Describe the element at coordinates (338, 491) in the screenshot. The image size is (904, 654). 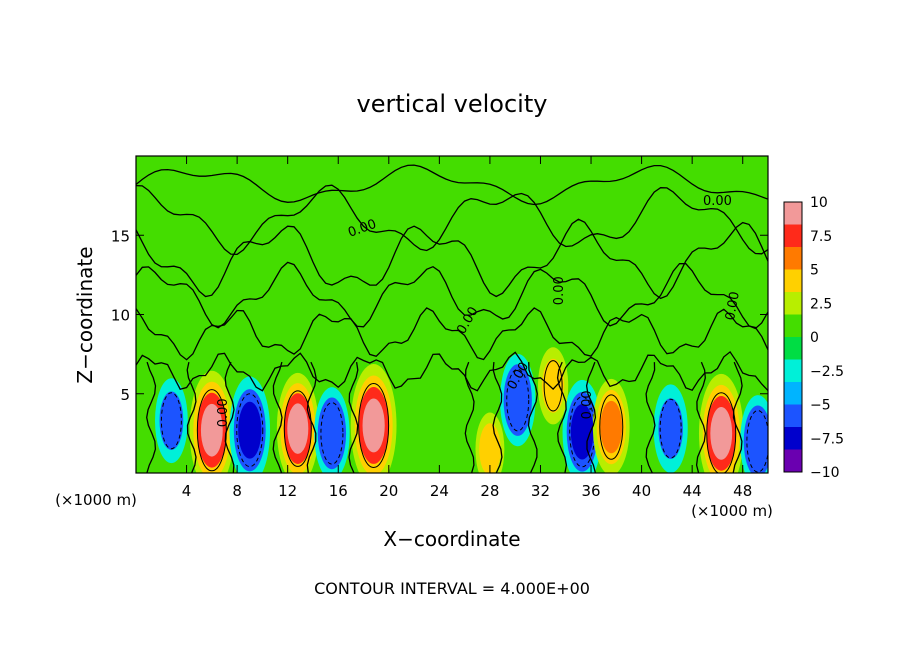
I see `x-tick-label-3: 16` at that location.